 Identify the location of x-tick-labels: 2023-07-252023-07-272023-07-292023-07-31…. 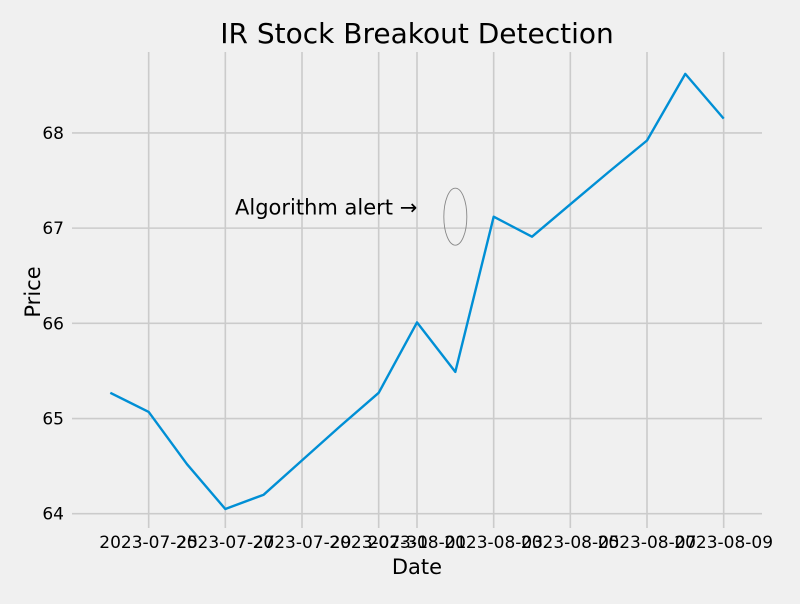
(436, 543).